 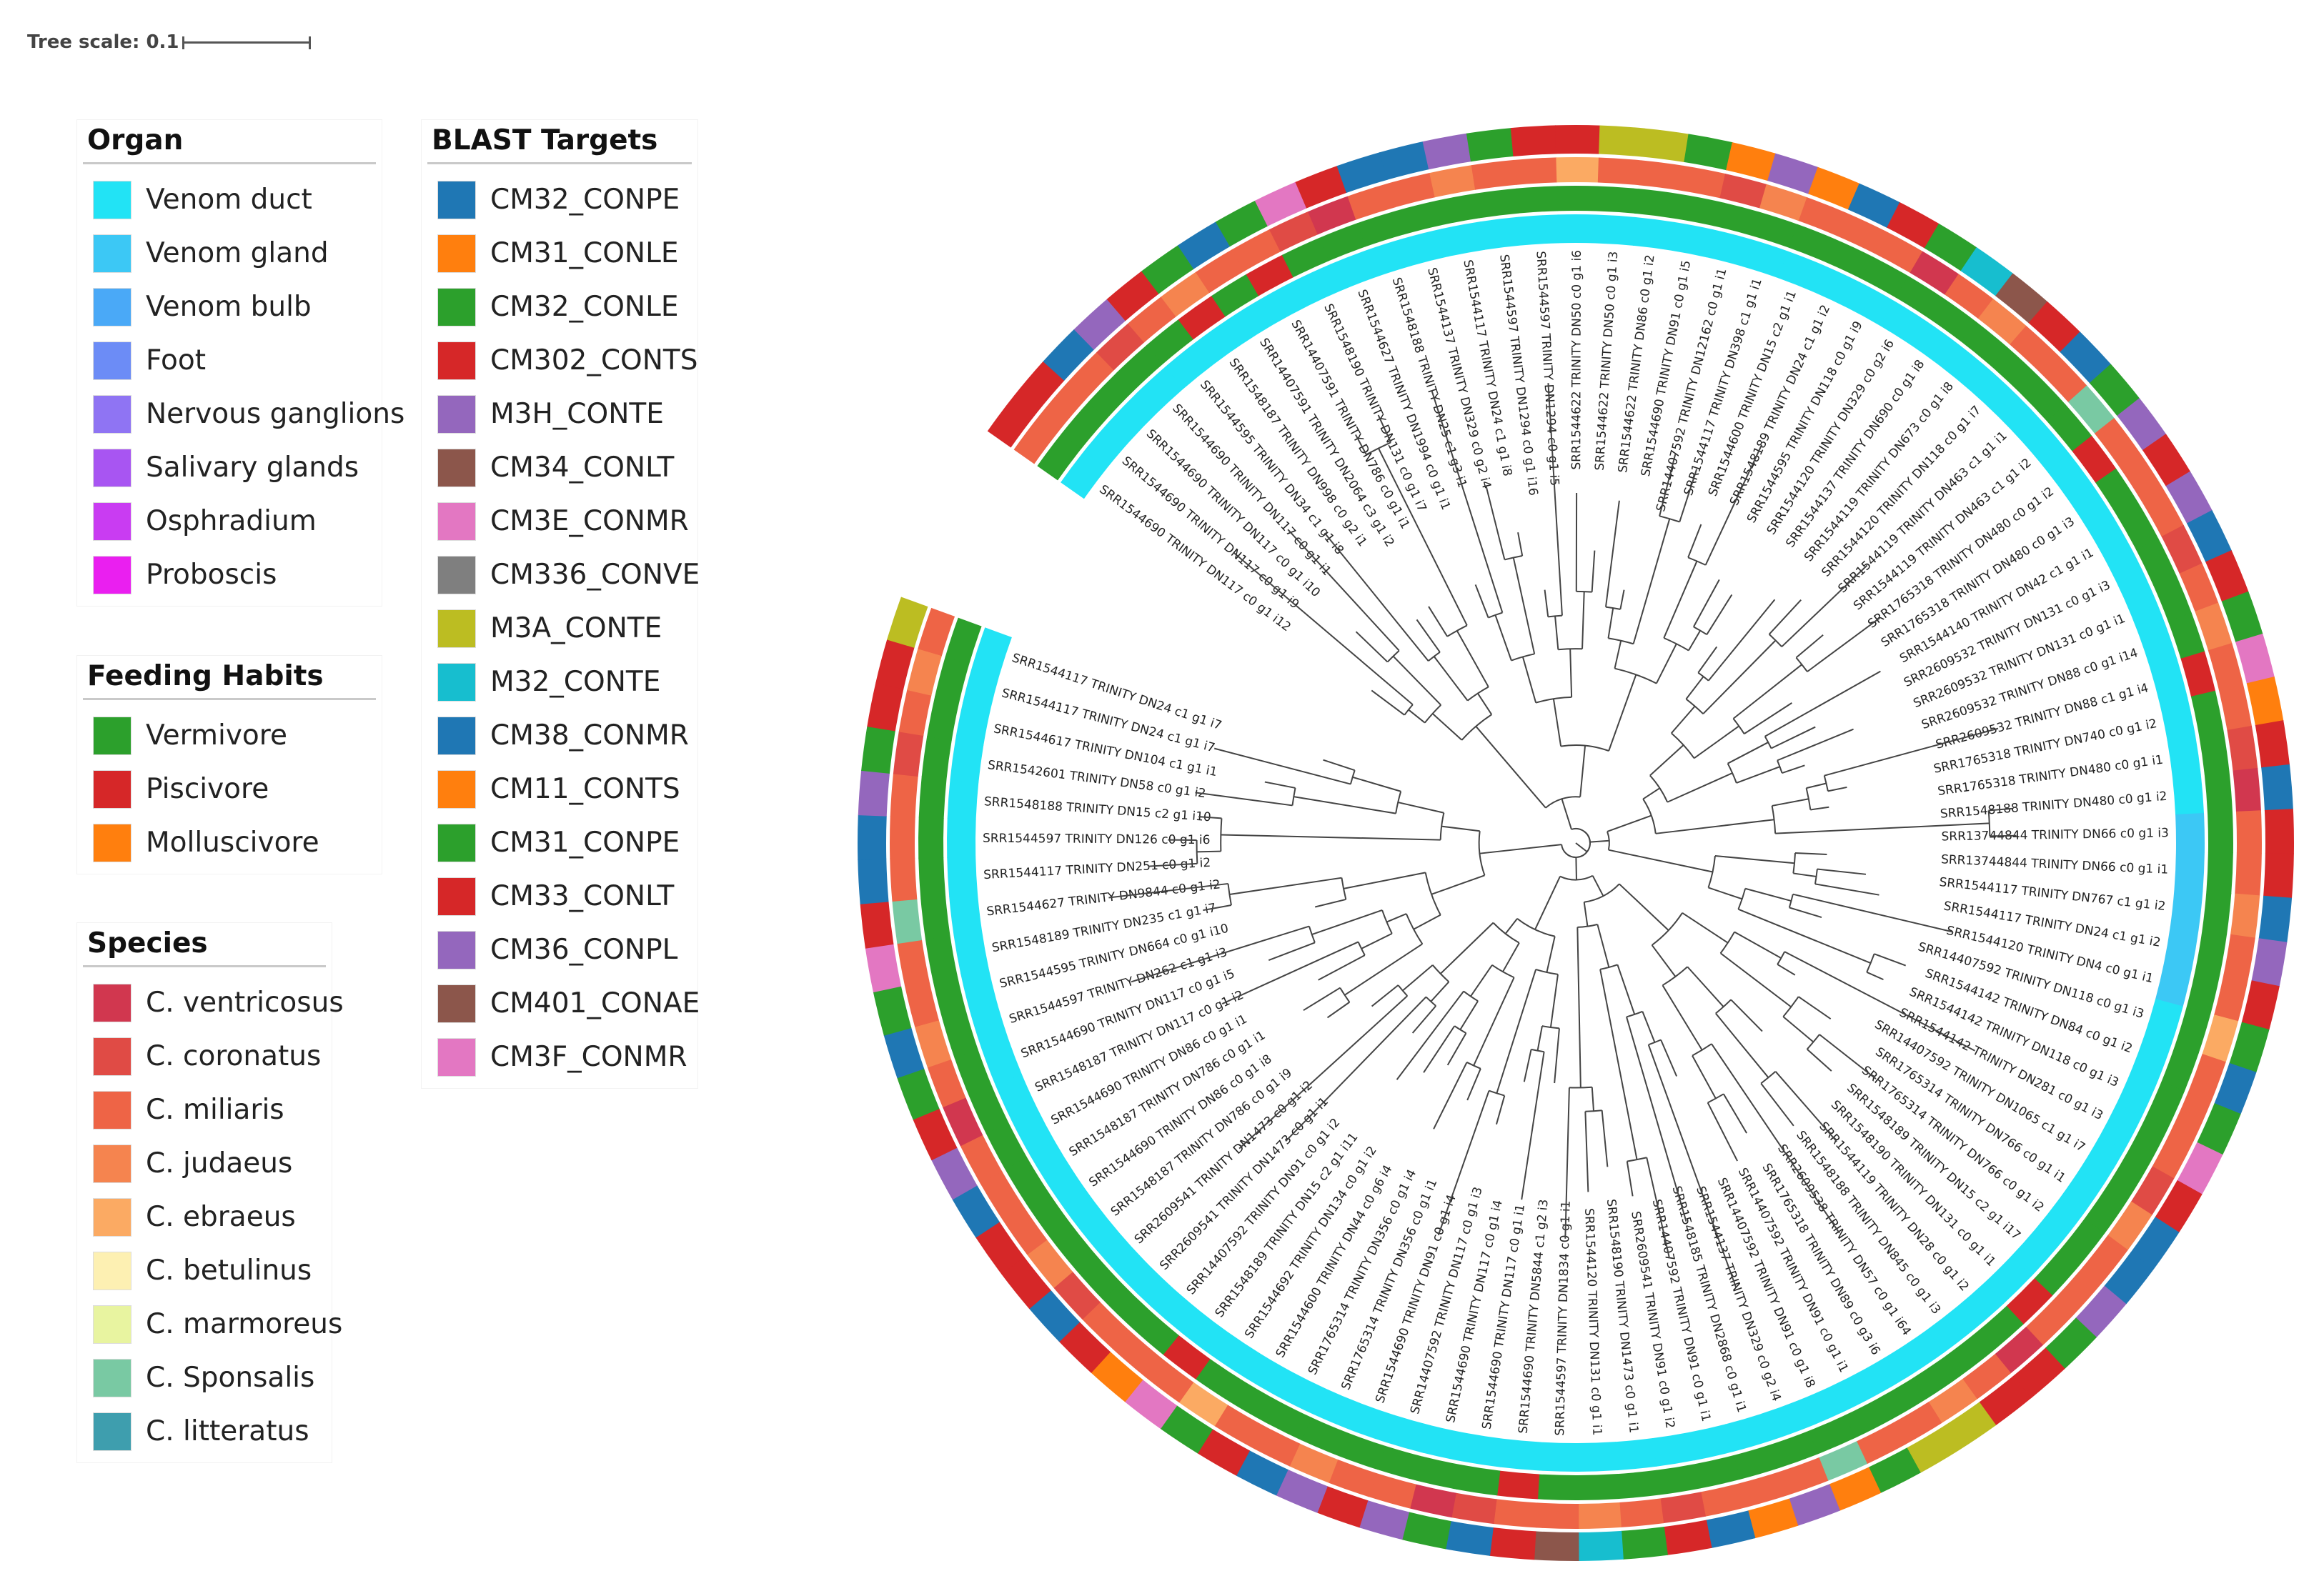 I want to click on legend-label: CM34_CONLT, so click(x=582, y=468).